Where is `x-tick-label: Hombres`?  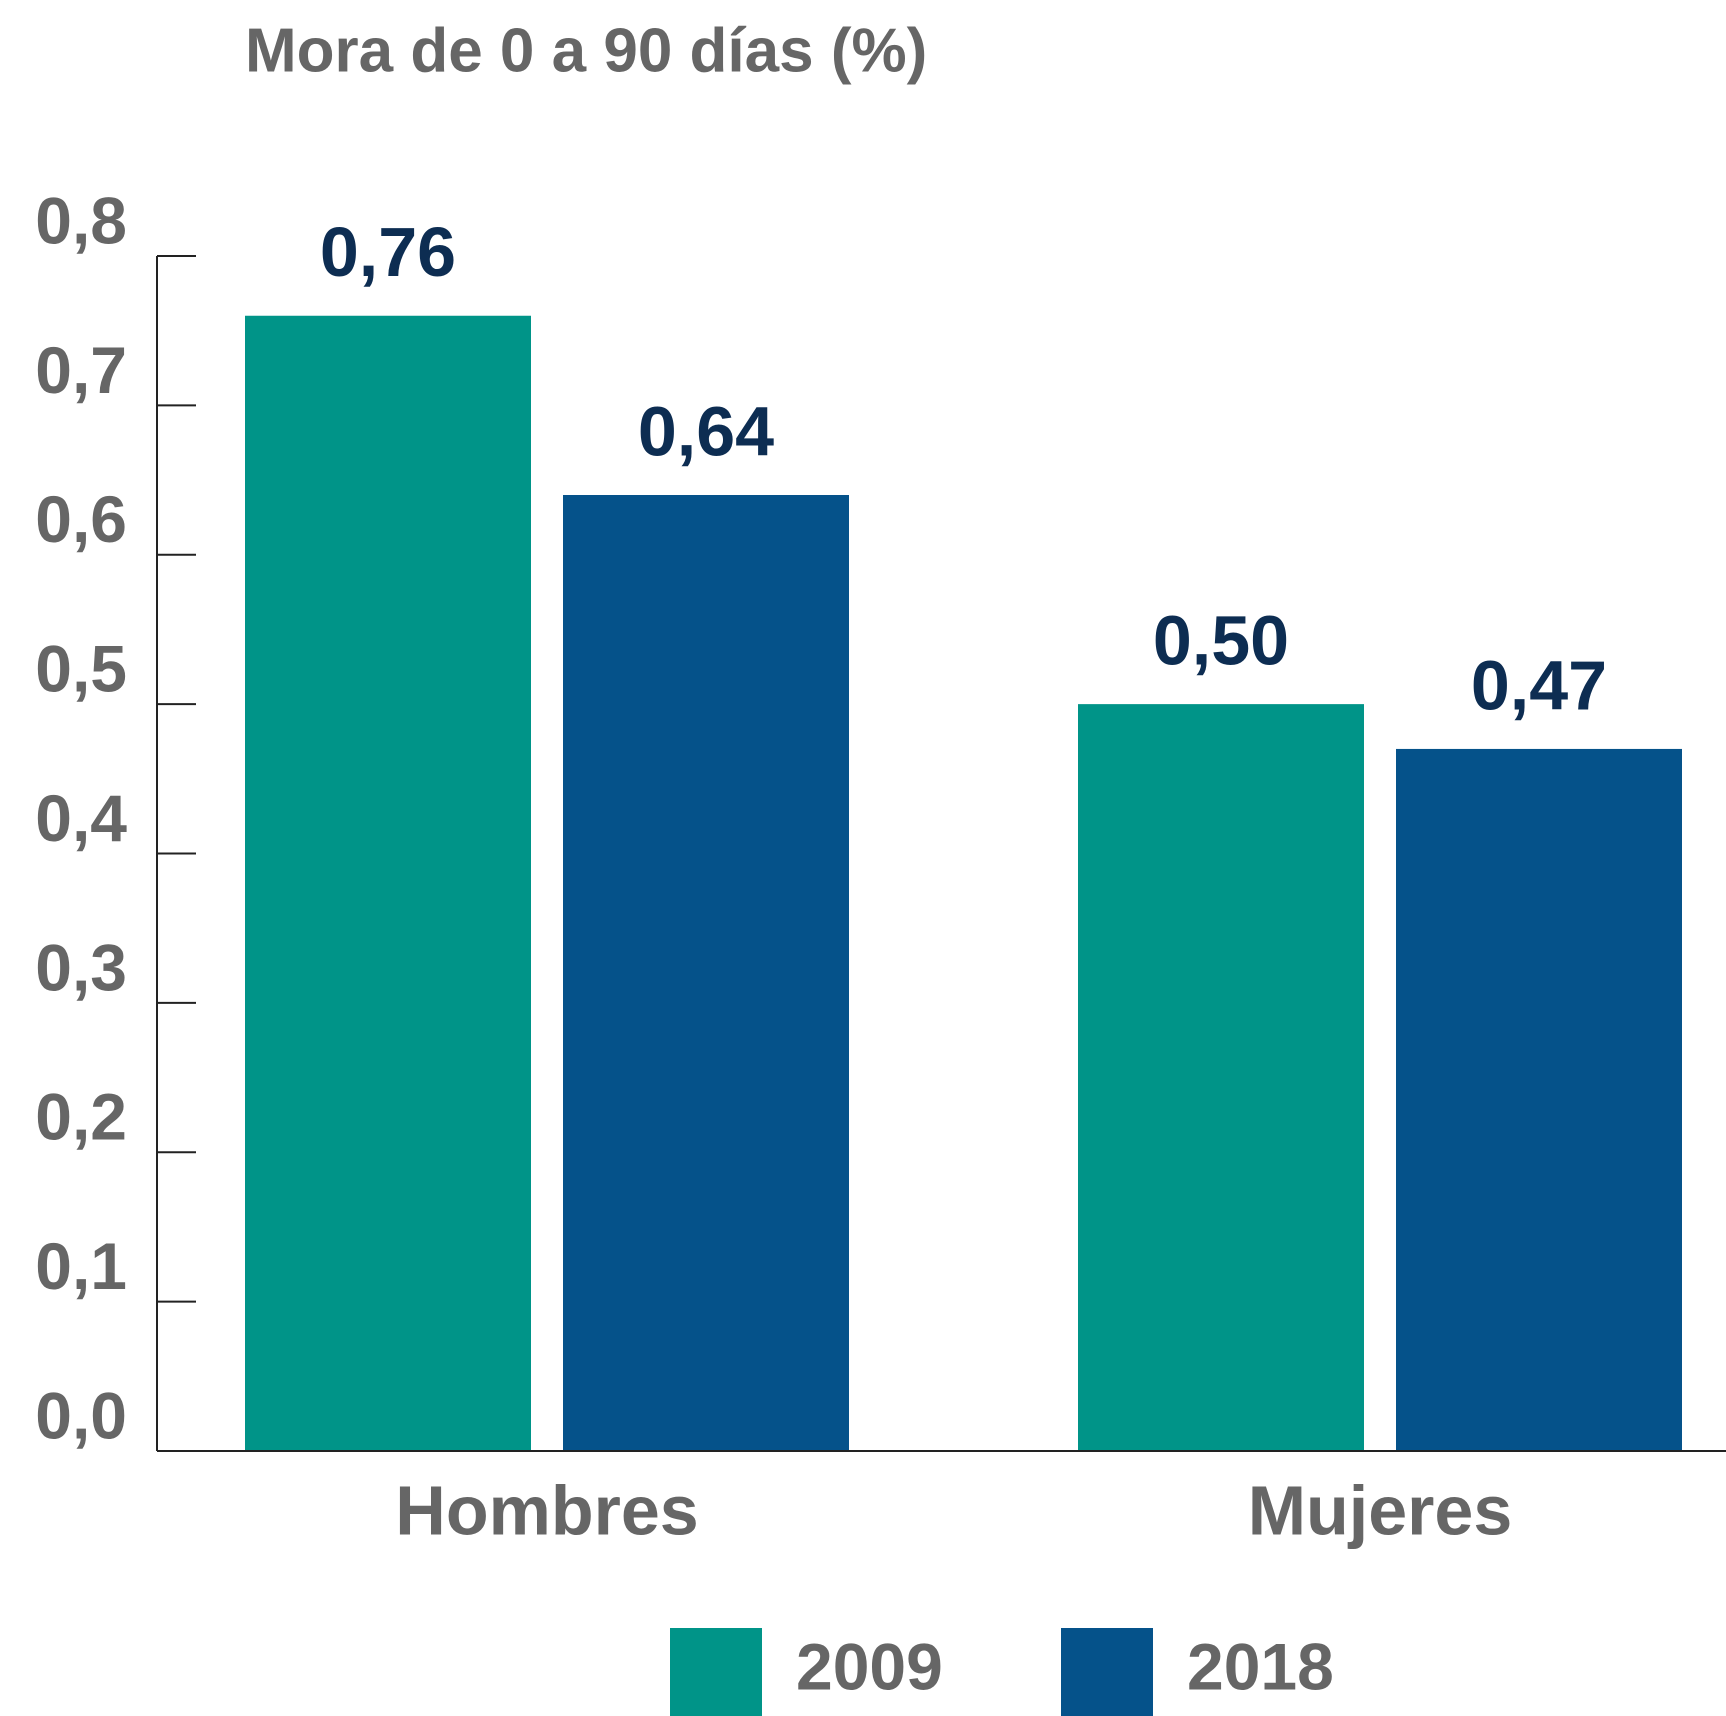
x-tick-label: Hombres is located at coordinates (546, 1510).